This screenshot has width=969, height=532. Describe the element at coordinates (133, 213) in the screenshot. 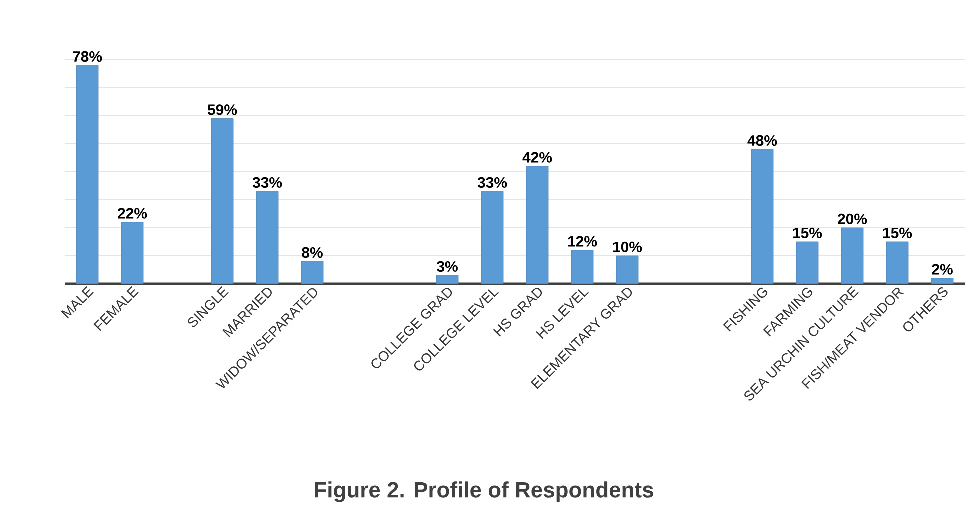

I see `data-label: 22%` at that location.